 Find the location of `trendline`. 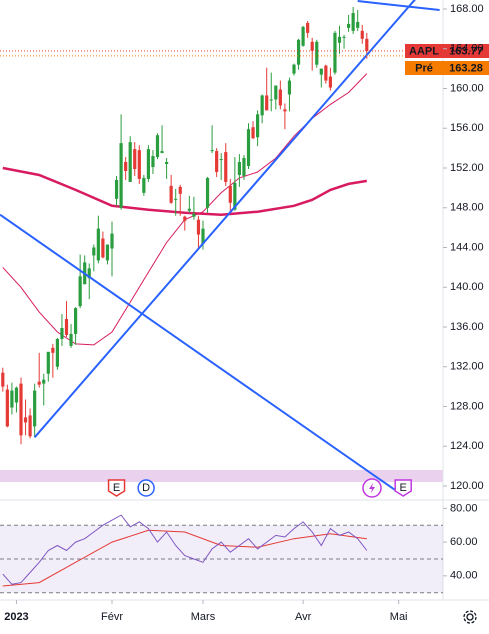

trendline is located at coordinates (398, 5).